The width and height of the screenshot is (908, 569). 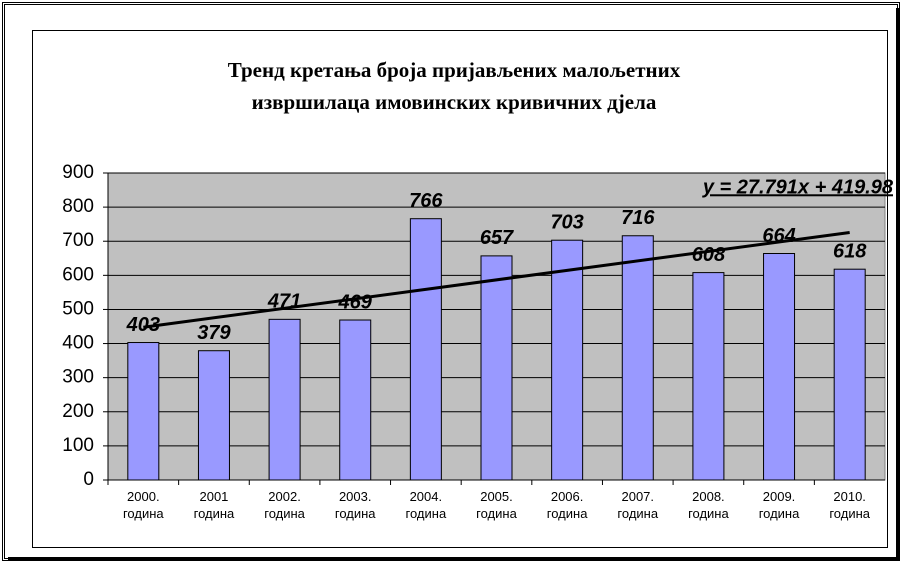 What do you see at coordinates (496, 505) in the screenshot?
I see `x-tick-label: 2005. година` at bounding box center [496, 505].